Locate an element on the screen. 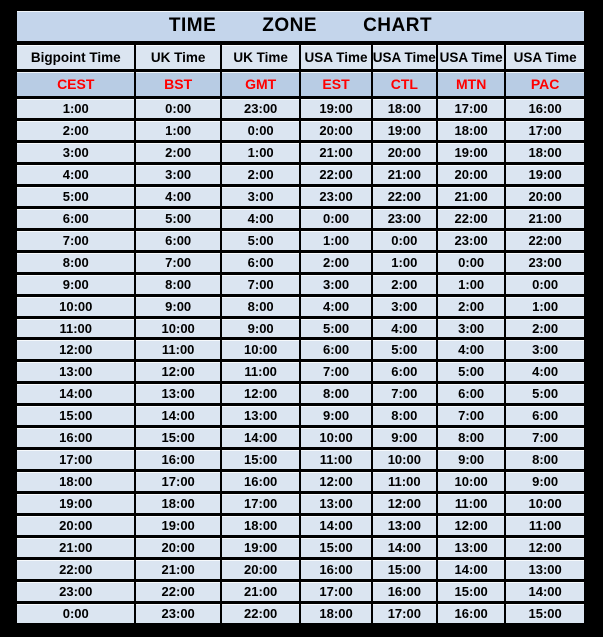 This screenshot has height=637, width=603. page-title: TIME ZONE CHART is located at coordinates (300, 26).